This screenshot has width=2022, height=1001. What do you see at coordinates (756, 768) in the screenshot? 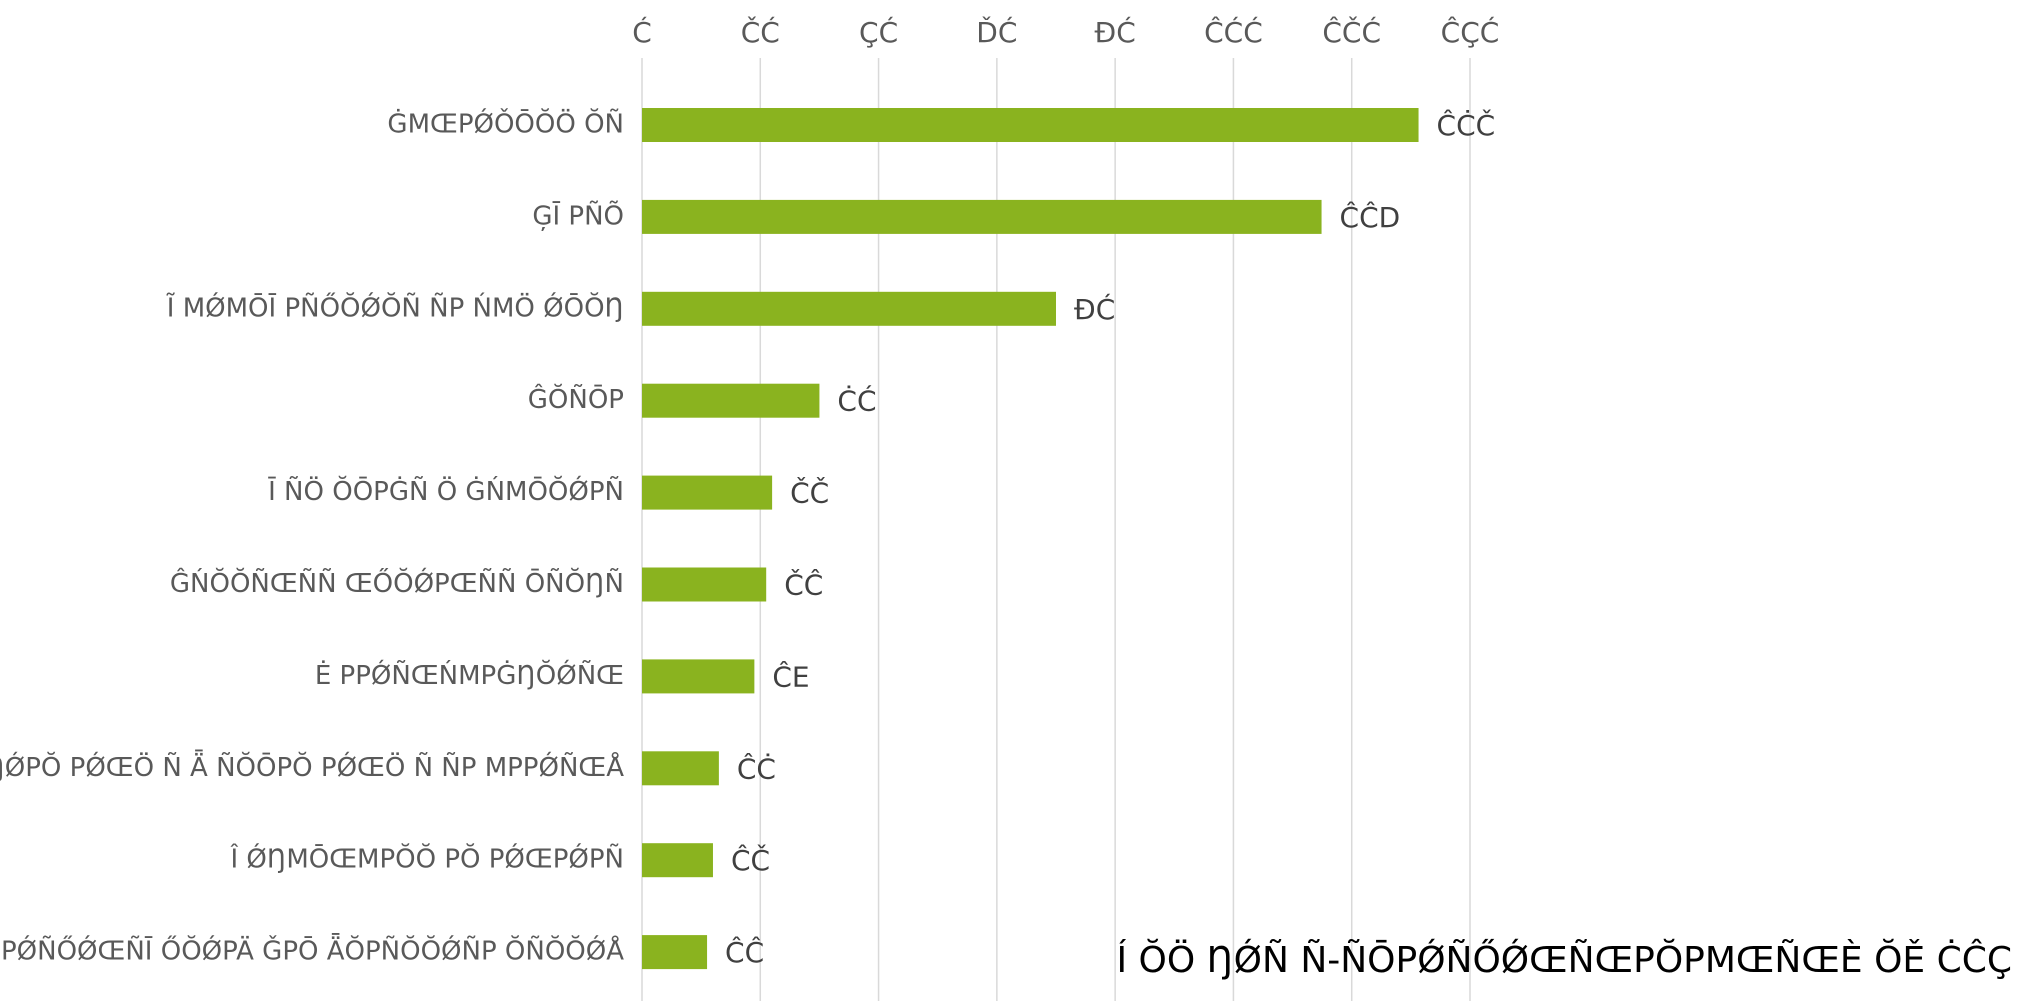
I see `value-label: ĈĊ` at bounding box center [756, 768].